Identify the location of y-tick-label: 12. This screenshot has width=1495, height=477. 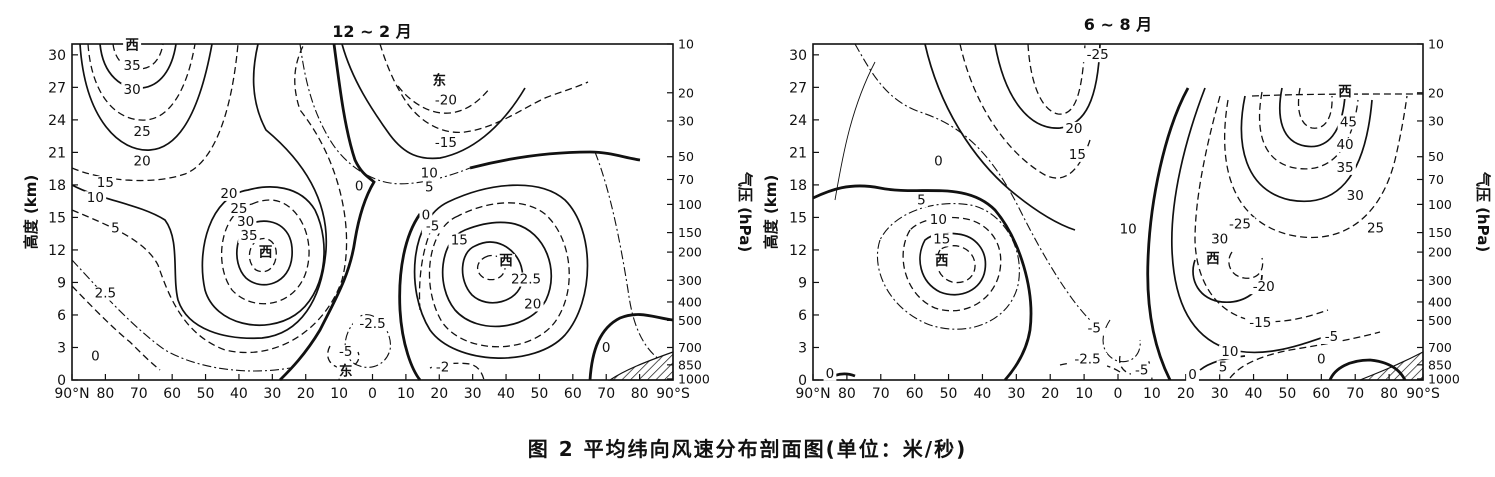
(57, 251).